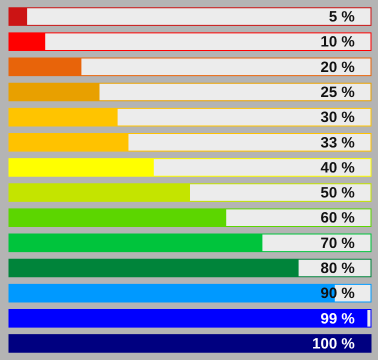 This screenshot has height=360, width=378. What do you see at coordinates (337, 319) in the screenshot?
I see `data-label: 99 %` at bounding box center [337, 319].